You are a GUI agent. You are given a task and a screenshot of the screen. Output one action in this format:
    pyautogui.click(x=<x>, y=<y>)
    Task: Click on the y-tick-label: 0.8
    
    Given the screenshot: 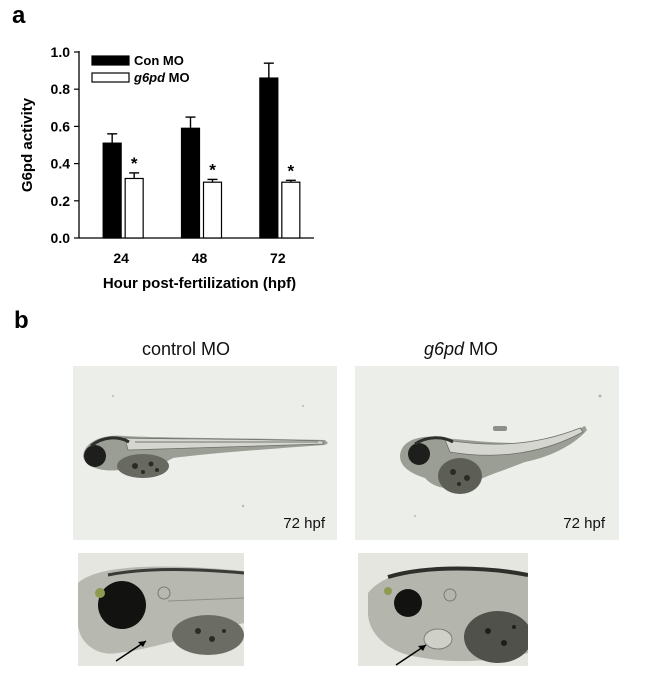 What is the action you would take?
    pyautogui.click(x=61, y=89)
    